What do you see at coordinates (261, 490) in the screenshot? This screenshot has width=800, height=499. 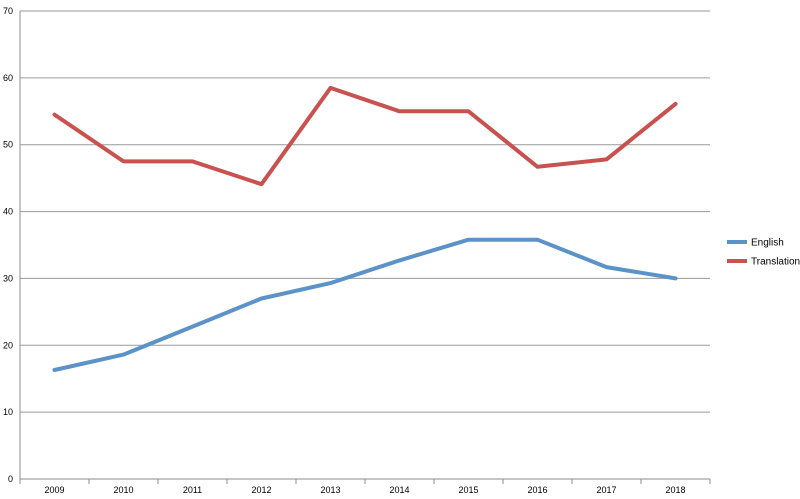 I see `x-tick-label: 2012` at bounding box center [261, 490].